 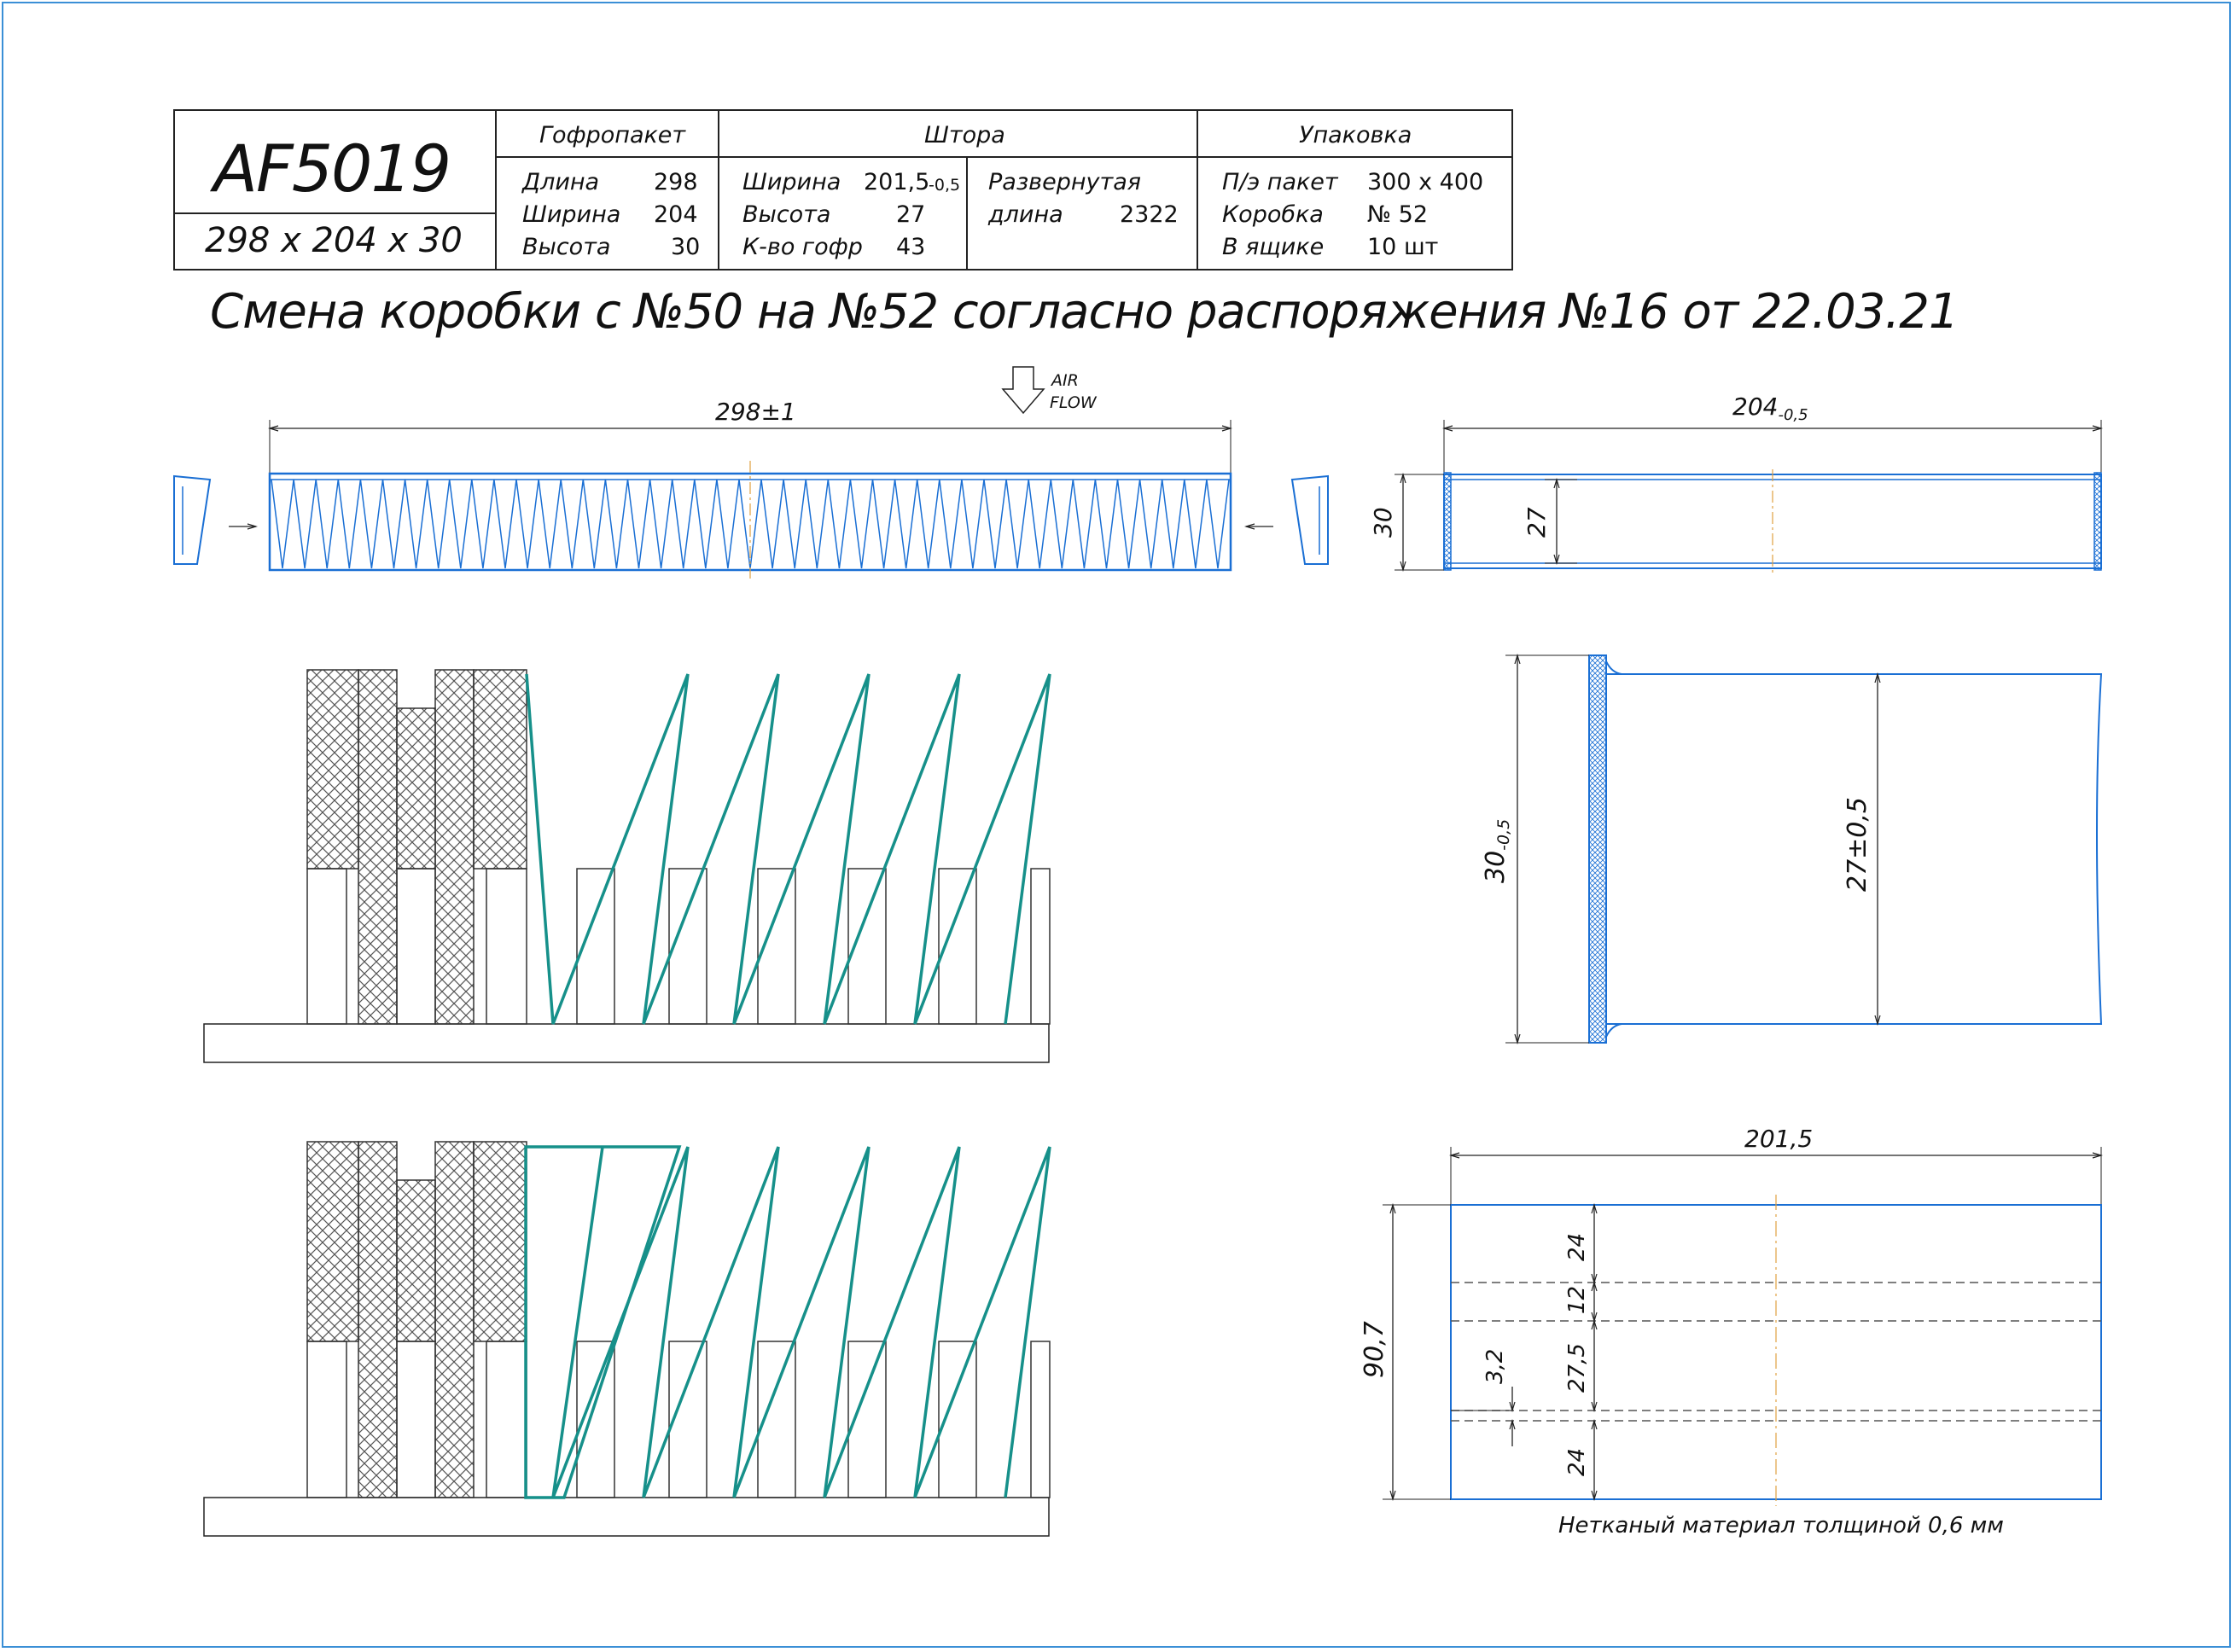 I want to click on dim-gap-text: 3,2, so click(x=1495, y=1366).